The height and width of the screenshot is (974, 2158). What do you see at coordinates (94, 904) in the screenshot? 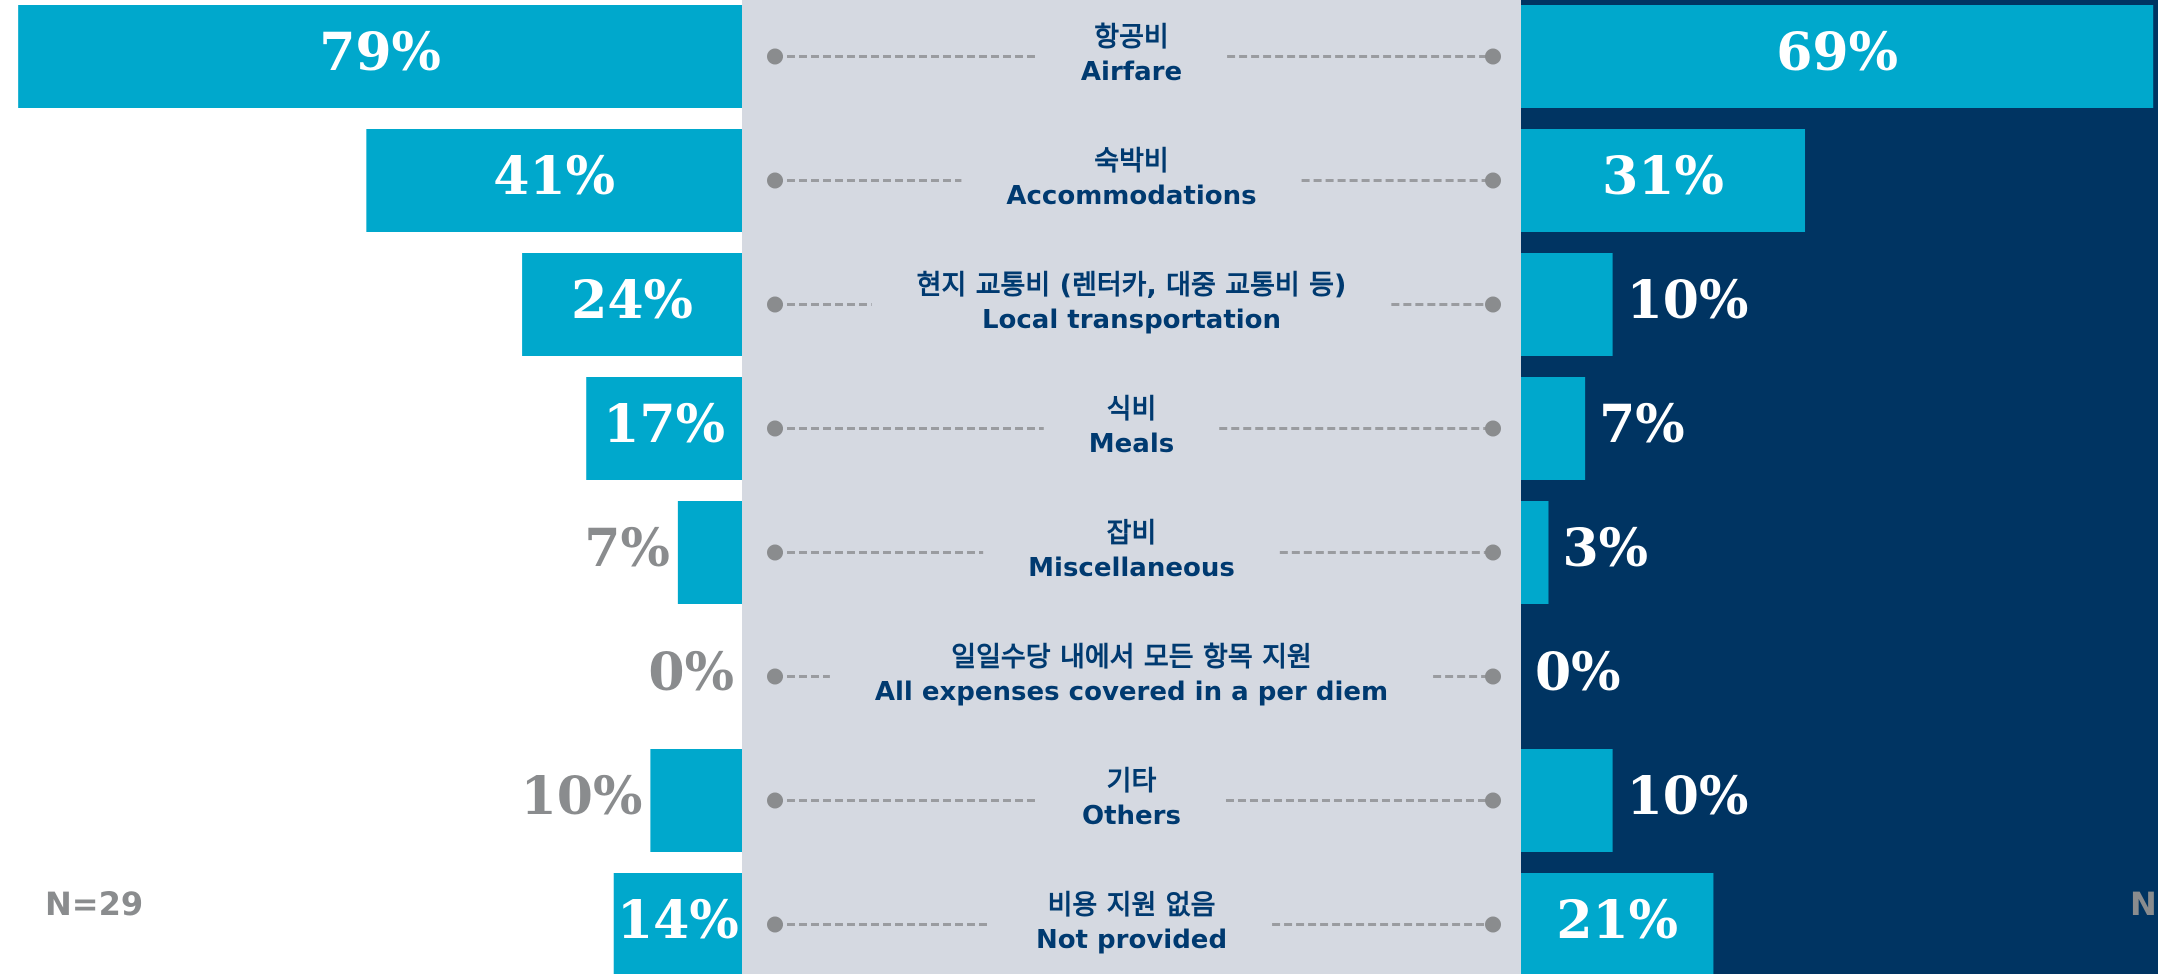
I see `sample-size-left: N=29` at bounding box center [94, 904].